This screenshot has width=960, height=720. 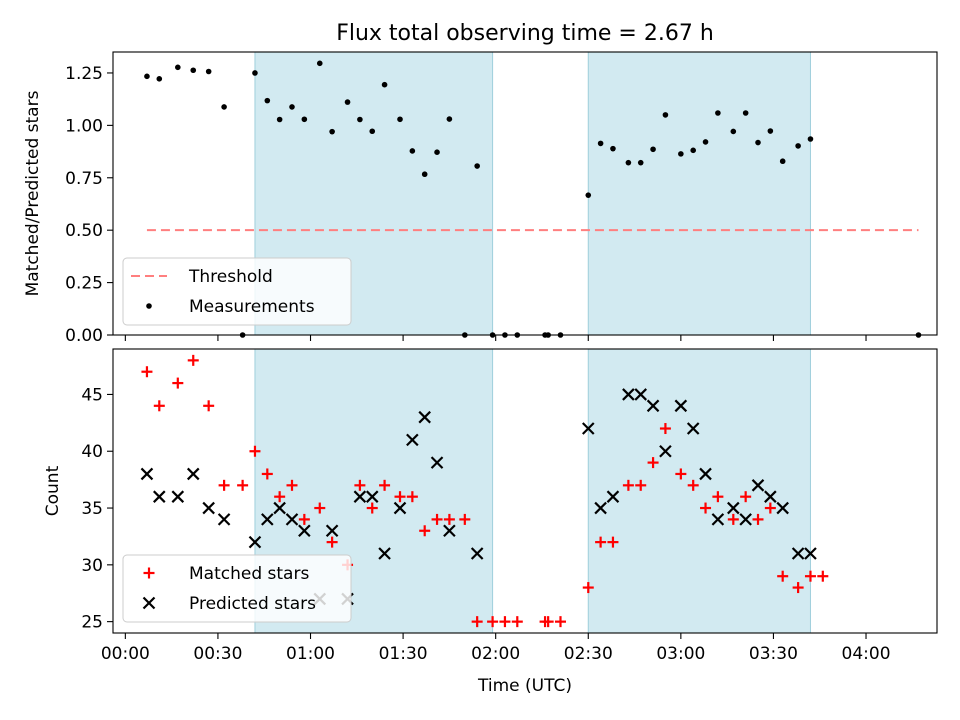 What do you see at coordinates (33, 193) in the screenshot?
I see `top-y-axis-label: Matched/Predicted stars` at bounding box center [33, 193].